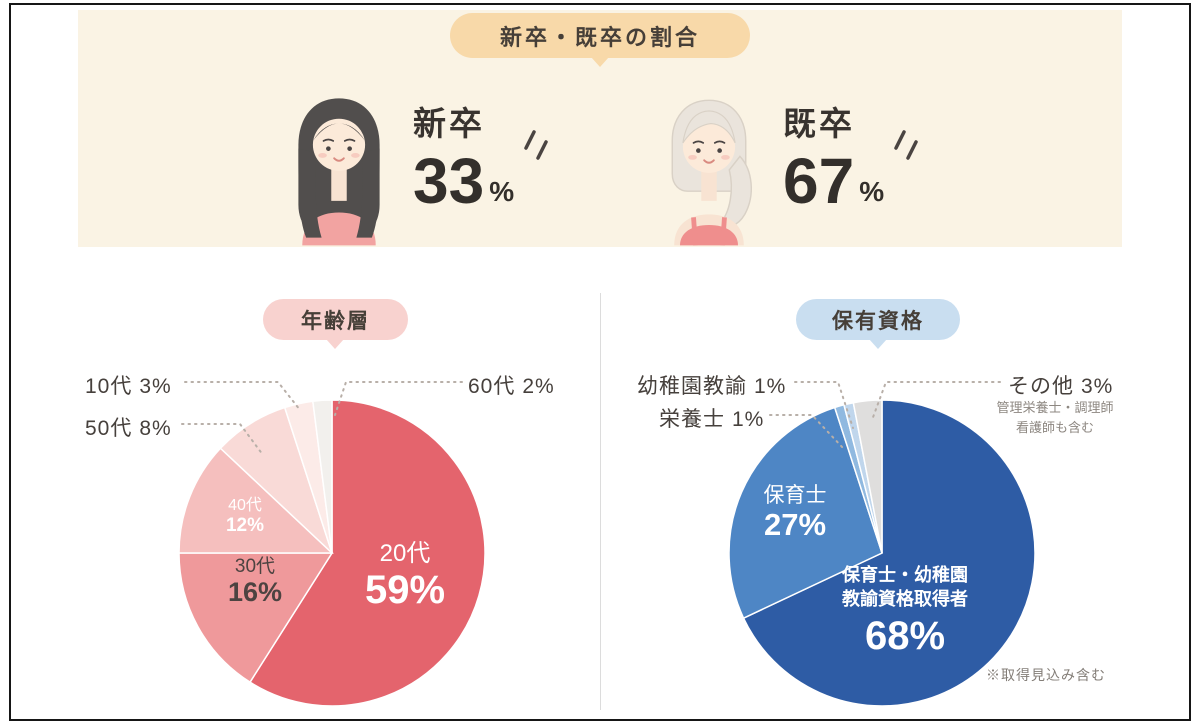  Describe the element at coordinates (878, 319) in the screenshot. I see `qualification-chart-title-badge: 保有資格` at that location.